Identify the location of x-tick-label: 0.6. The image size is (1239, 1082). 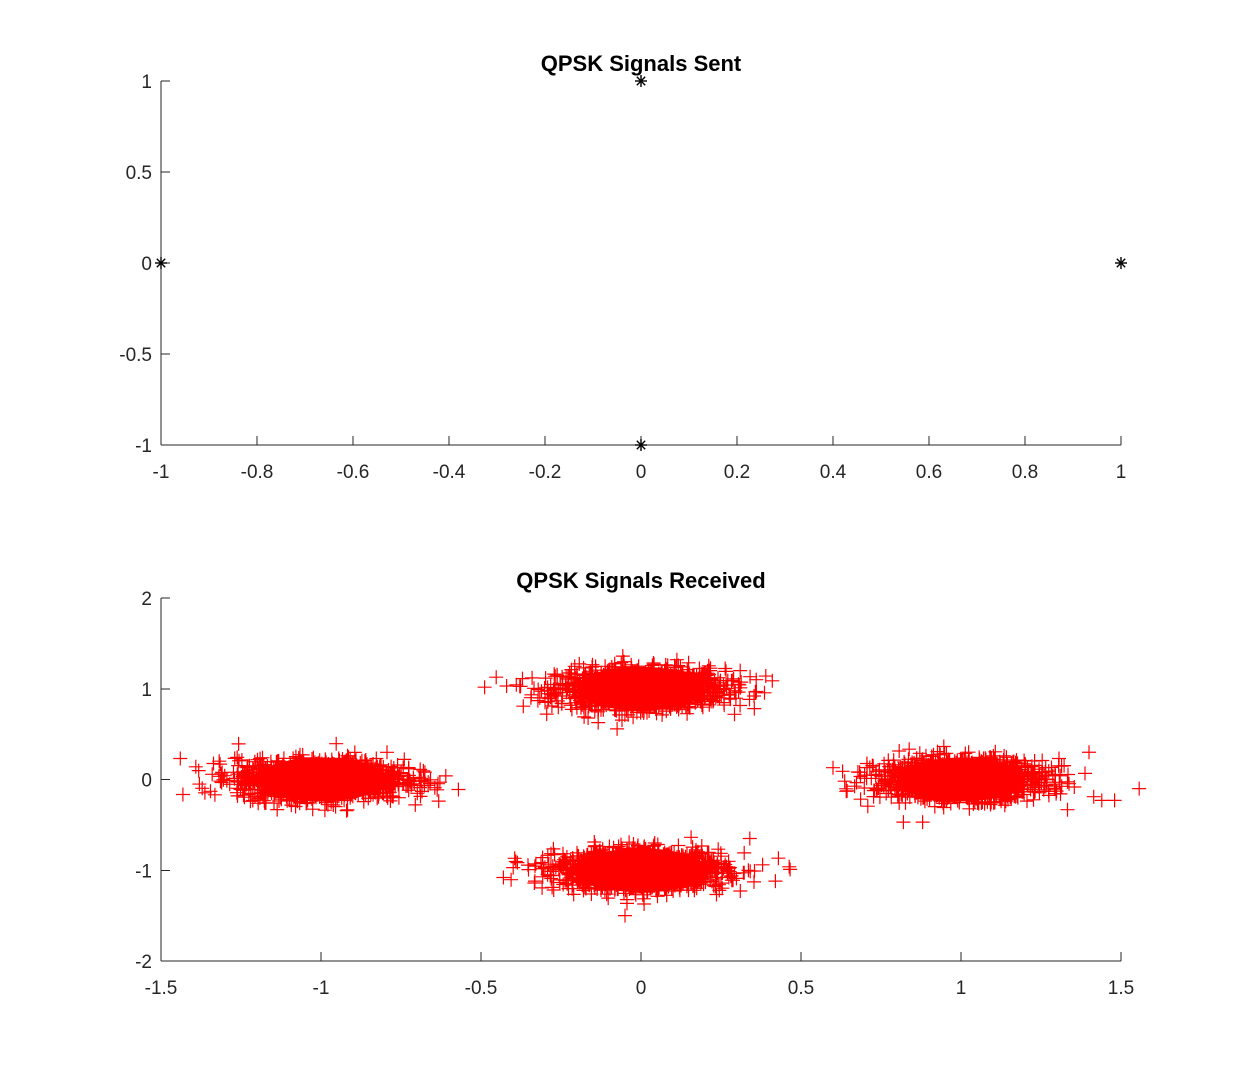
(929, 472).